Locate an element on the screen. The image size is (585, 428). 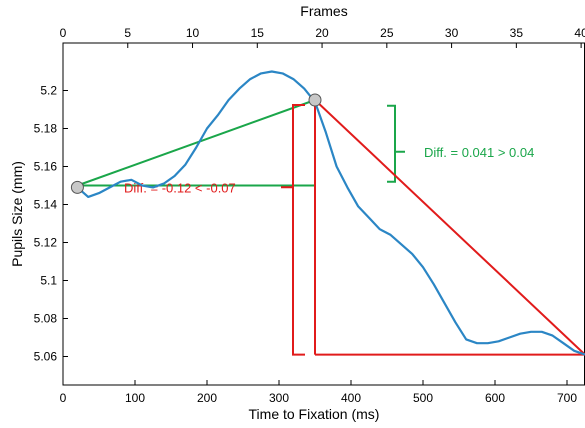
y-tick-label: 5.16 is located at coordinates (46, 167).